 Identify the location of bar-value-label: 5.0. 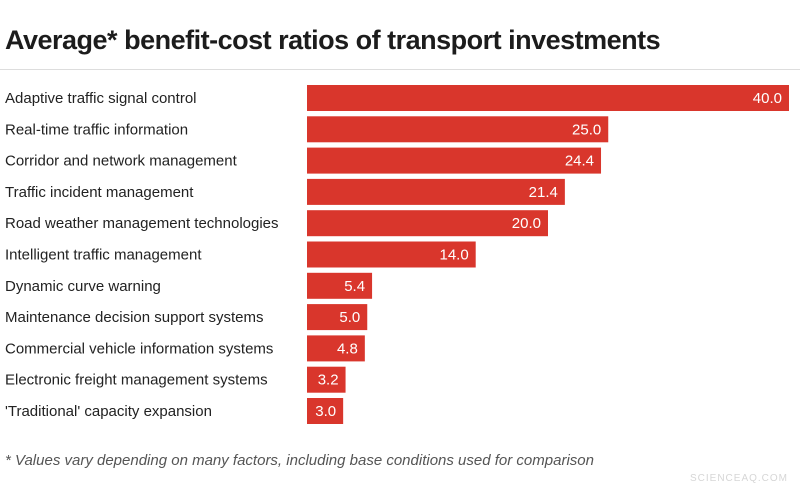
(349, 317).